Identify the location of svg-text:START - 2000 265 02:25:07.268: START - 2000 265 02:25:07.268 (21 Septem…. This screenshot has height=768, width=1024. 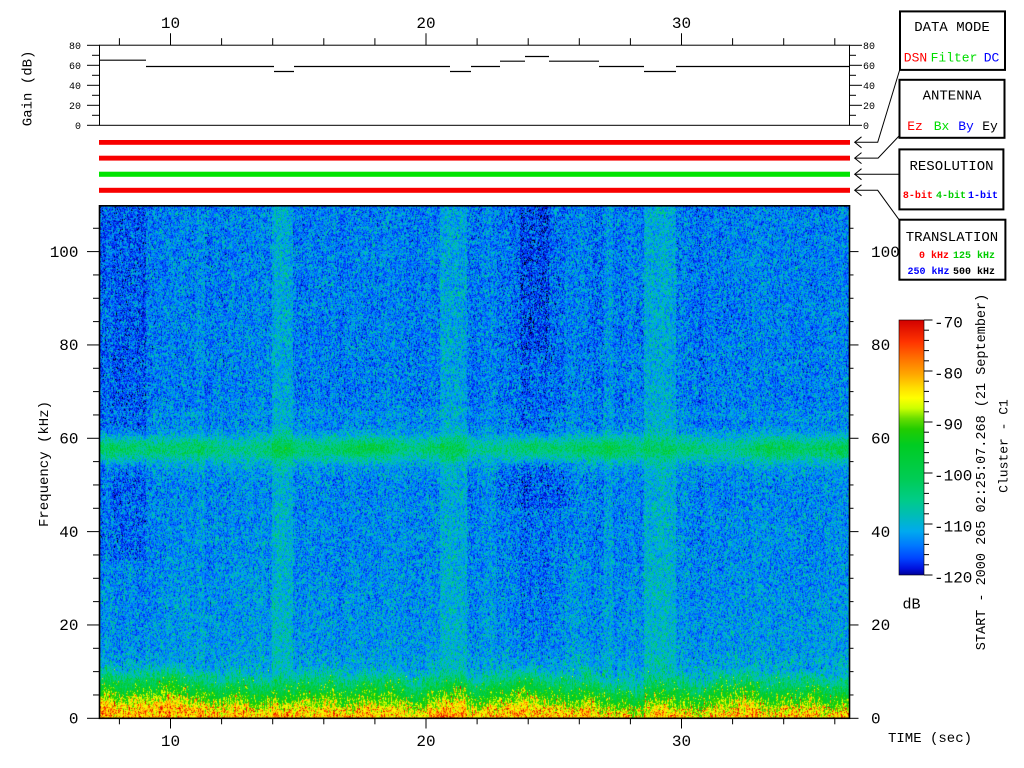
(982, 472).